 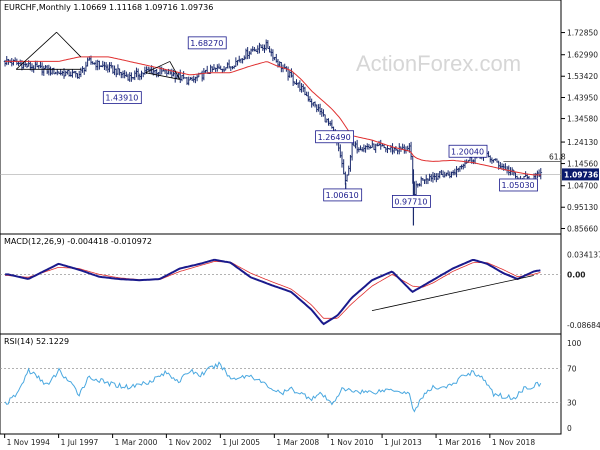 I want to click on rsi-panel-title: RSI(14) 52.1229, so click(x=36, y=341).